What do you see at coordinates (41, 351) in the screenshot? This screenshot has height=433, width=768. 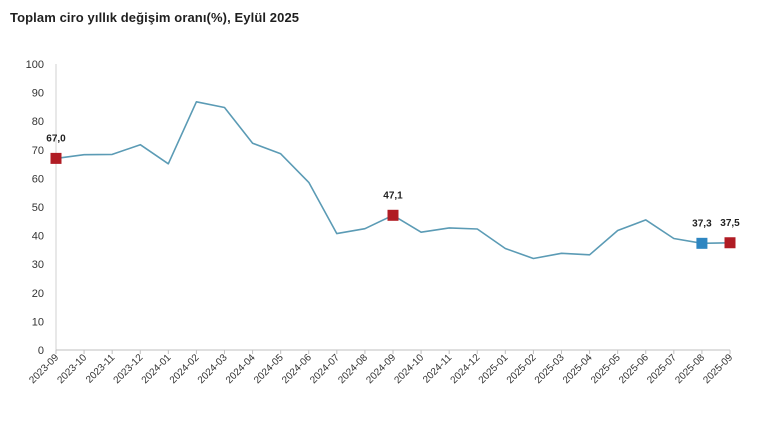 I see `y-tick-label: 0` at bounding box center [41, 351].